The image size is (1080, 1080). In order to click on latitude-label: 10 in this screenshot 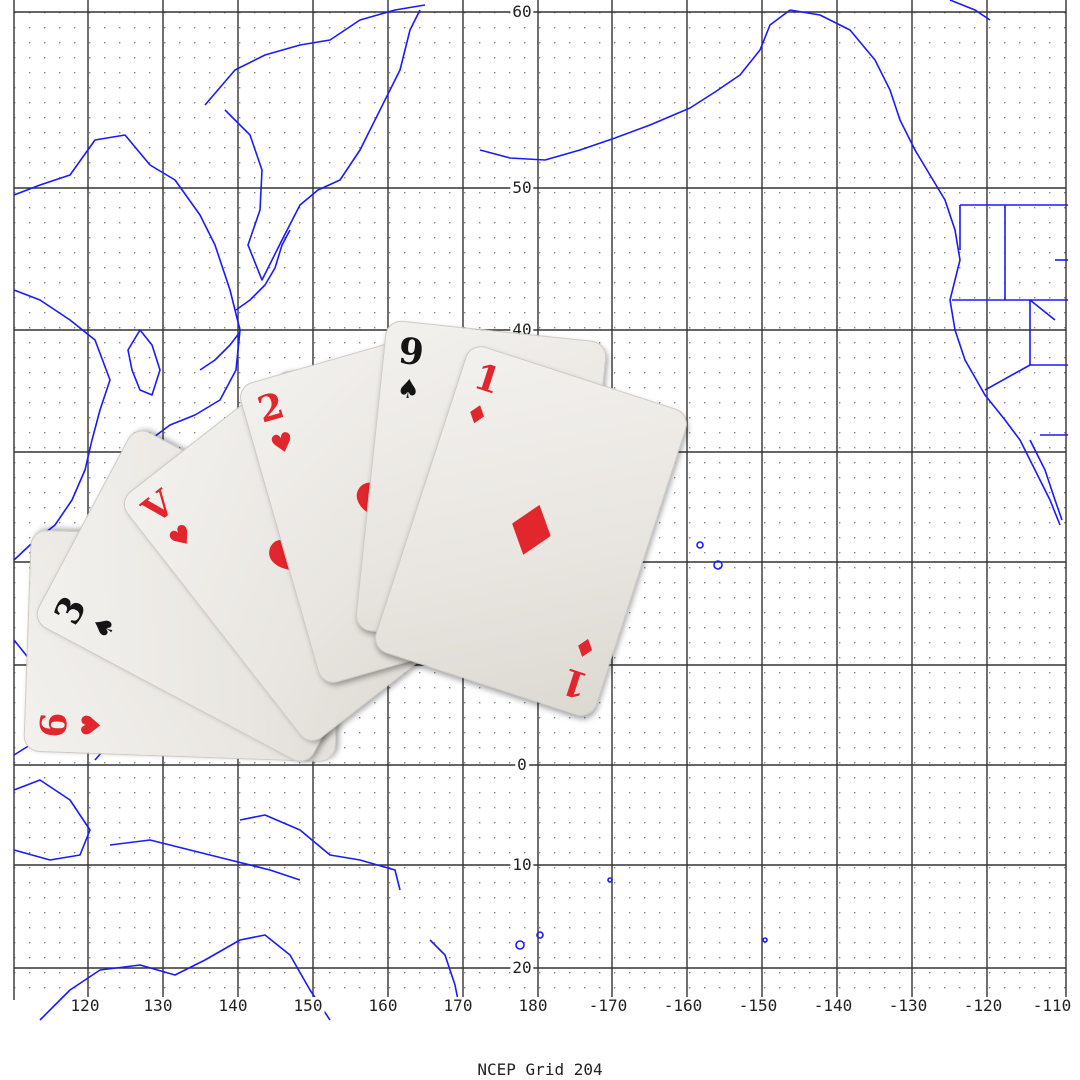, I will do `click(522, 864)`.